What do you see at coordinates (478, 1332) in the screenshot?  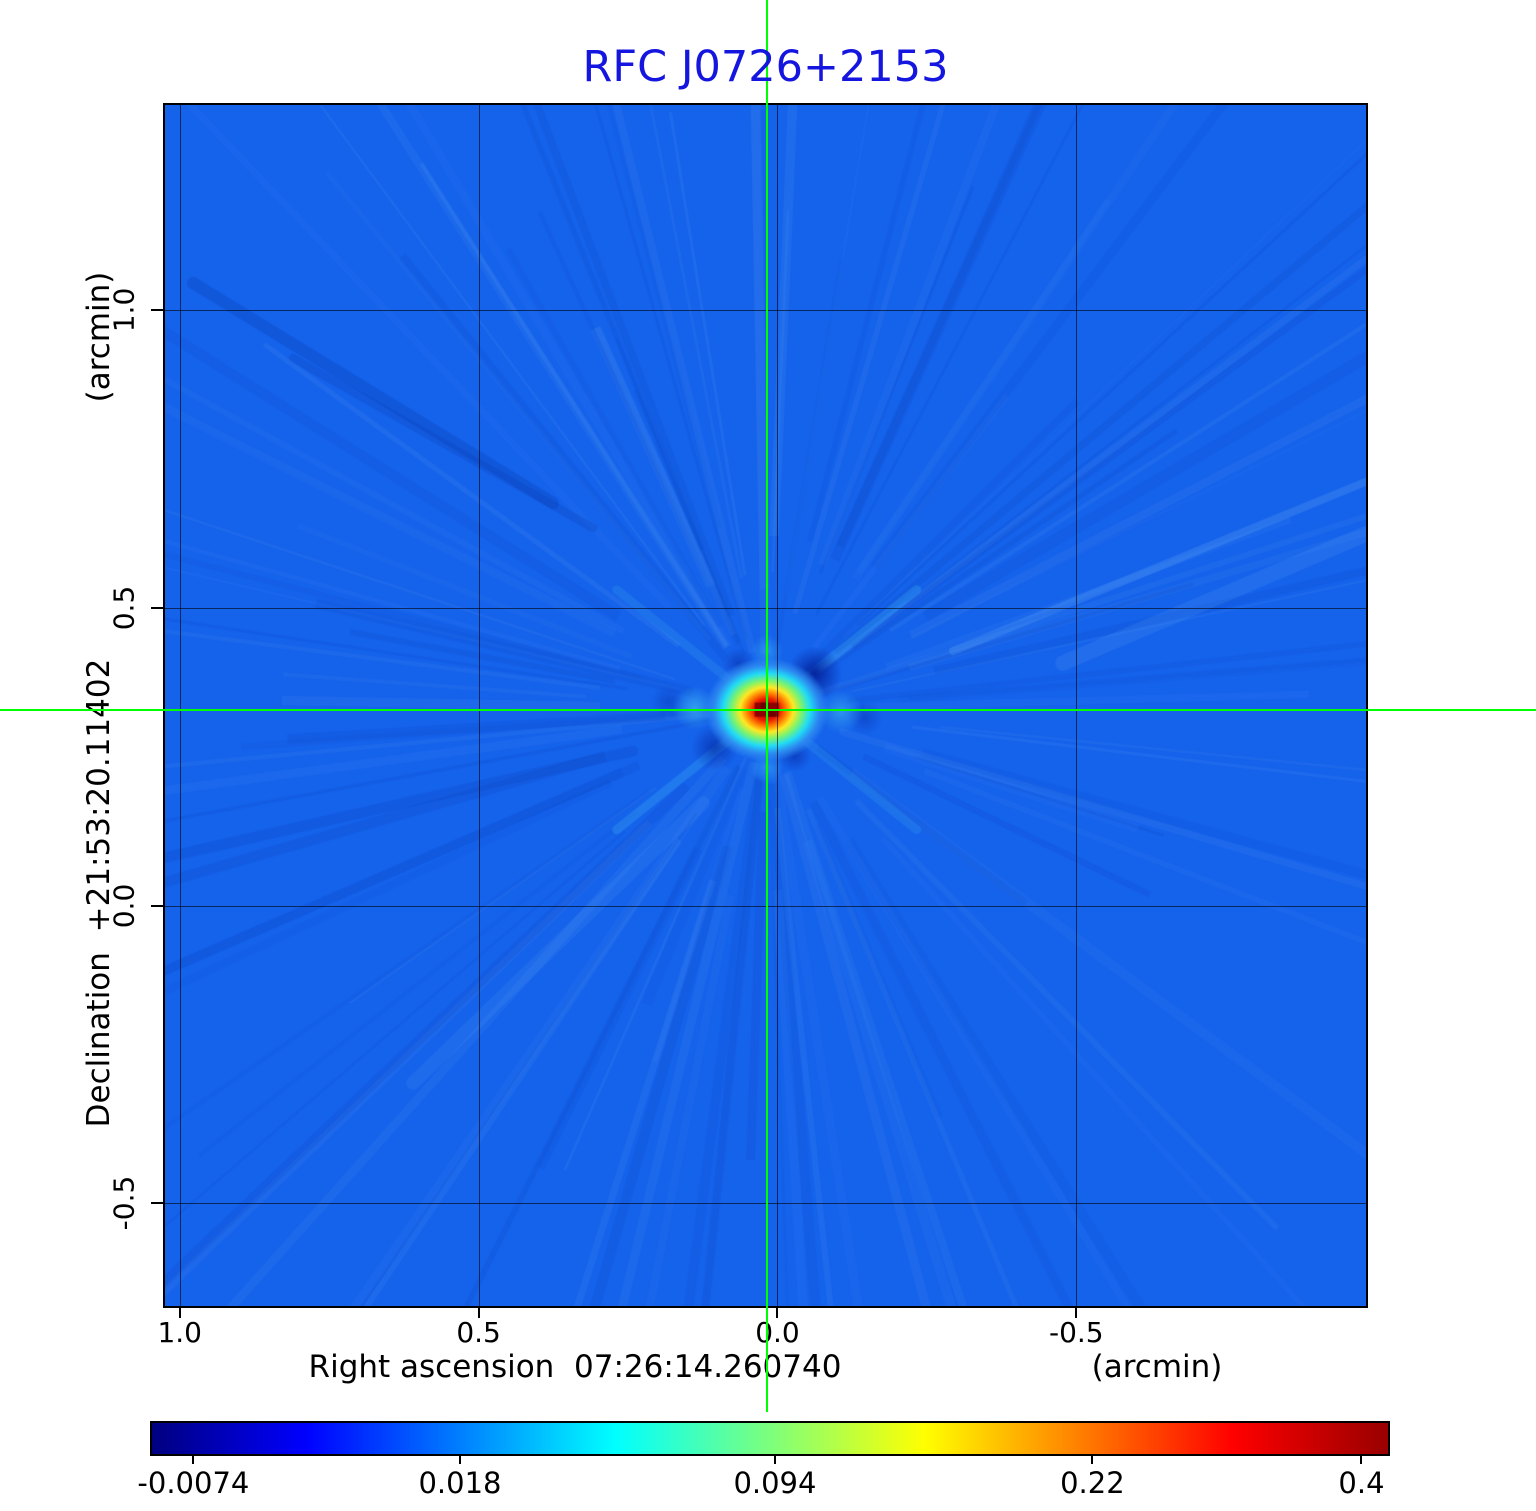 I see `x-tick-label: 0.5` at bounding box center [478, 1332].